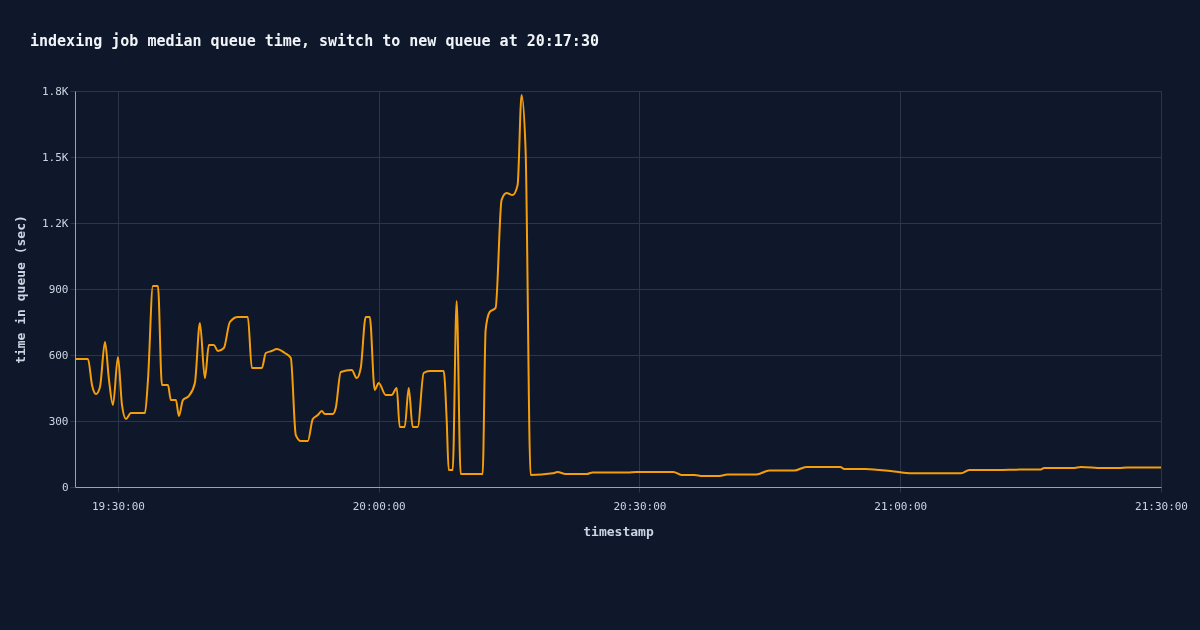 The image size is (1200, 630). Describe the element at coordinates (65, 487) in the screenshot. I see `y-tick-label: 0` at that location.